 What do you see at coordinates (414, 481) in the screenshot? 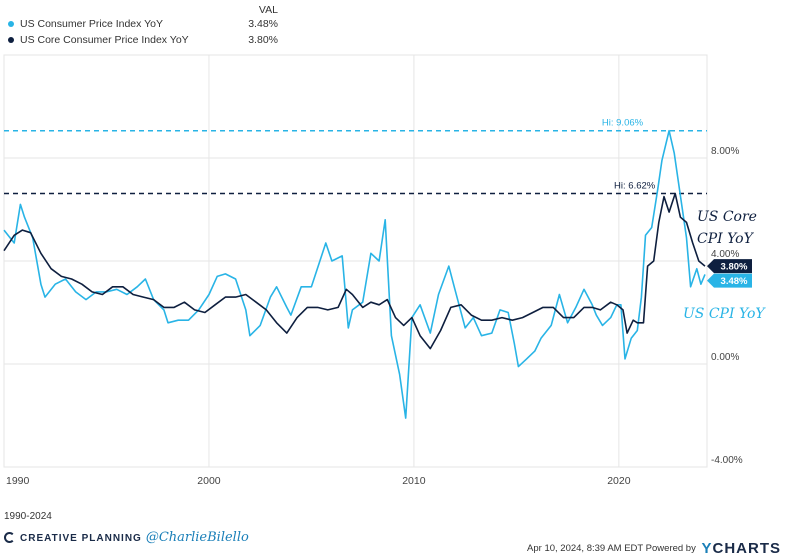
I see `x-tick-label: 2010` at bounding box center [414, 481].